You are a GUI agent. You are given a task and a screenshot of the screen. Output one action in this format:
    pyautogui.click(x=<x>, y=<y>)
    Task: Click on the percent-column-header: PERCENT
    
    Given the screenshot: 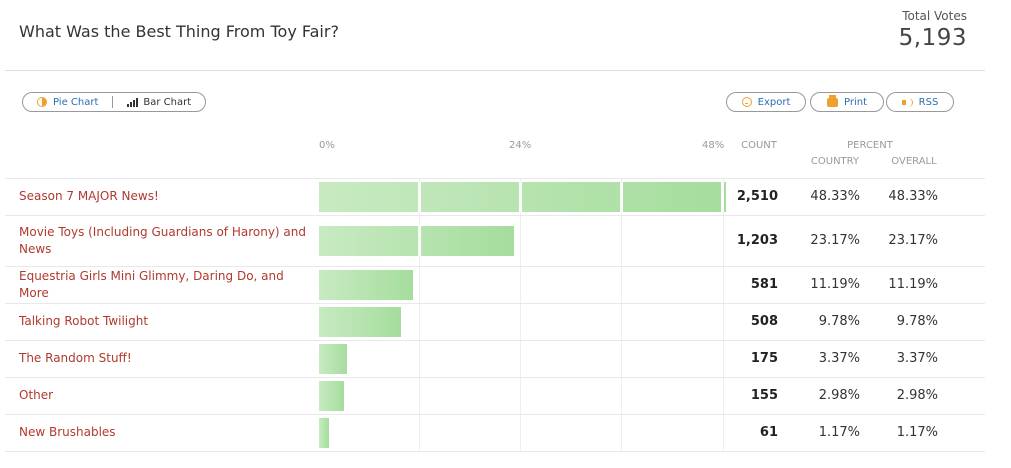 What is the action you would take?
    pyautogui.click(x=870, y=145)
    